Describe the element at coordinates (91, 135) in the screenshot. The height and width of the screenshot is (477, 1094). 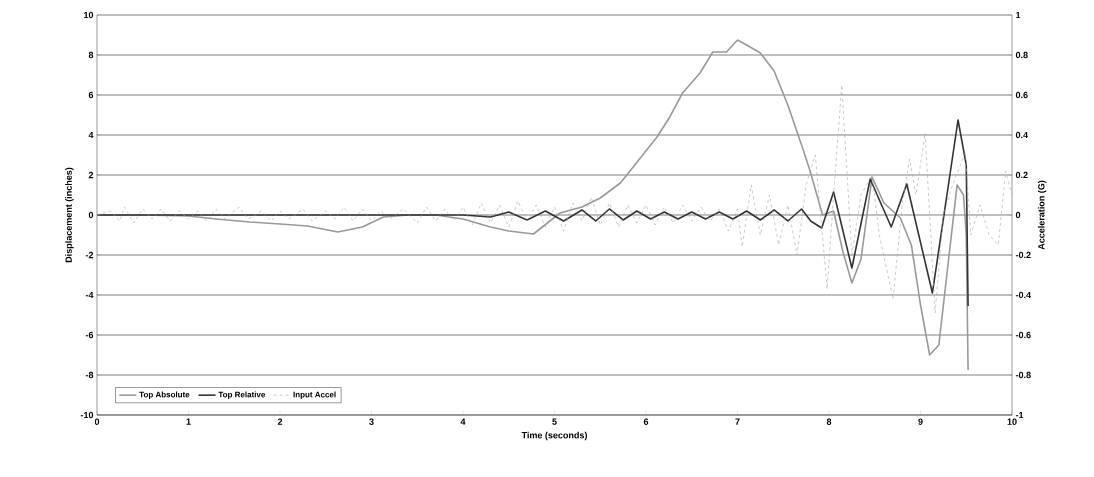
I see `y-tick-label: 4` at that location.